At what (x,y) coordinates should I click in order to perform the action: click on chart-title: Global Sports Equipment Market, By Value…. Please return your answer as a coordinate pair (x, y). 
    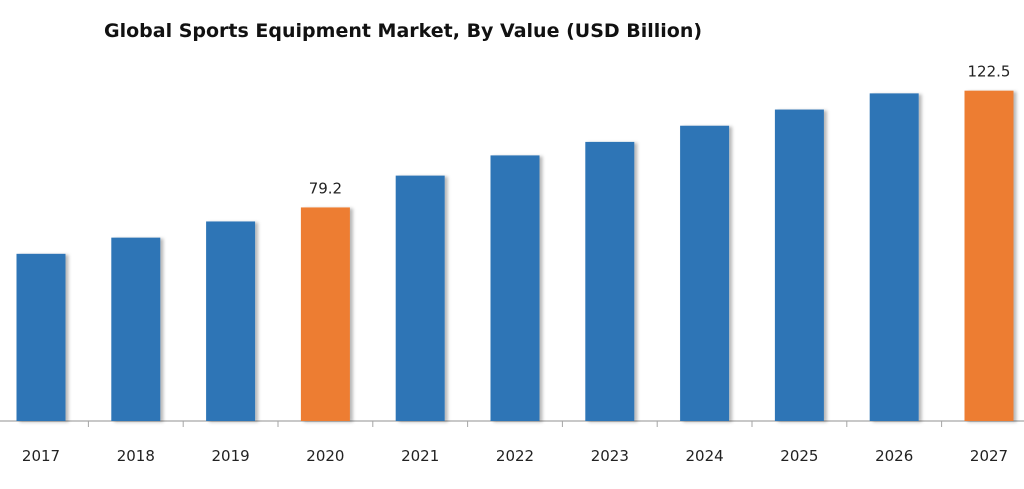
    Looking at the image, I should click on (403, 31).